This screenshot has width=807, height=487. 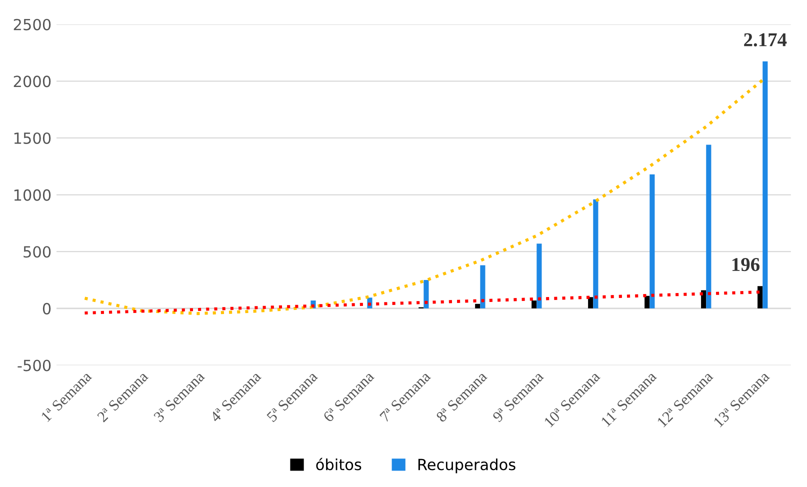 What do you see at coordinates (467, 466) in the screenshot?
I see `legend-label: Recuperados` at bounding box center [467, 466].